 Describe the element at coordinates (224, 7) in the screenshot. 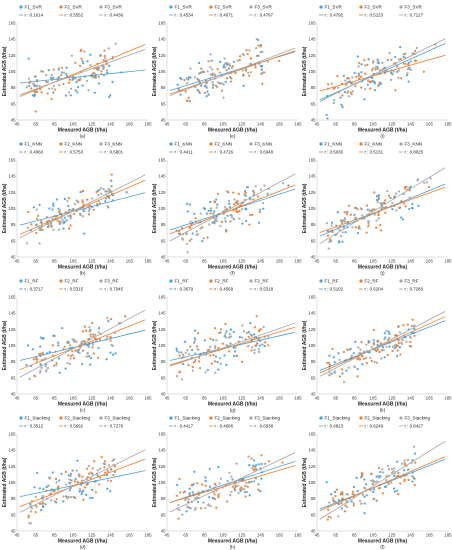

I see `legend-label: F2_SVR` at that location.